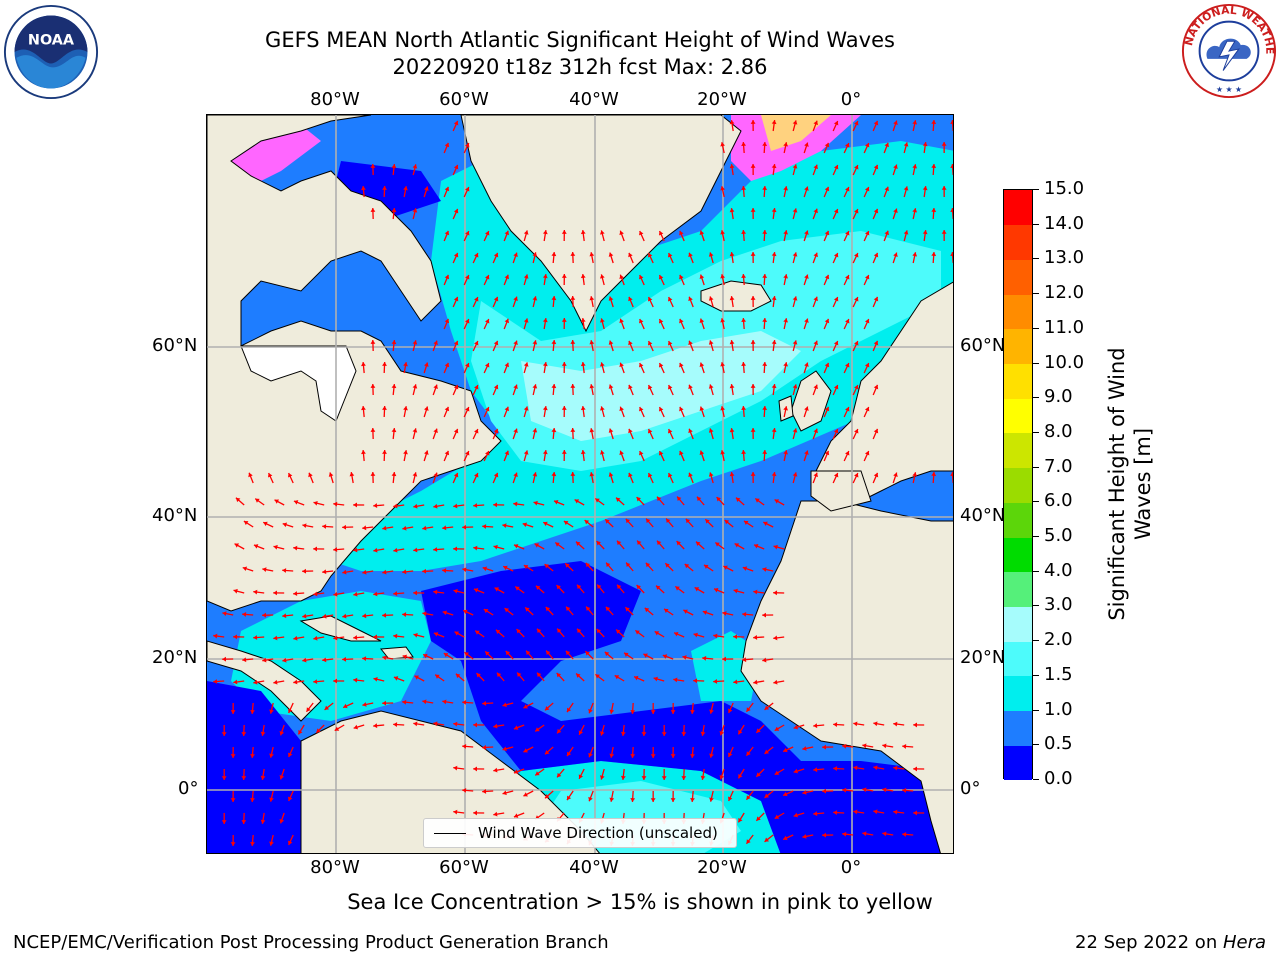 This screenshot has height=960, width=1280. What do you see at coordinates (1058, 709) in the screenshot?
I see `colorbar-tick-label: 1.0` at bounding box center [1058, 709].